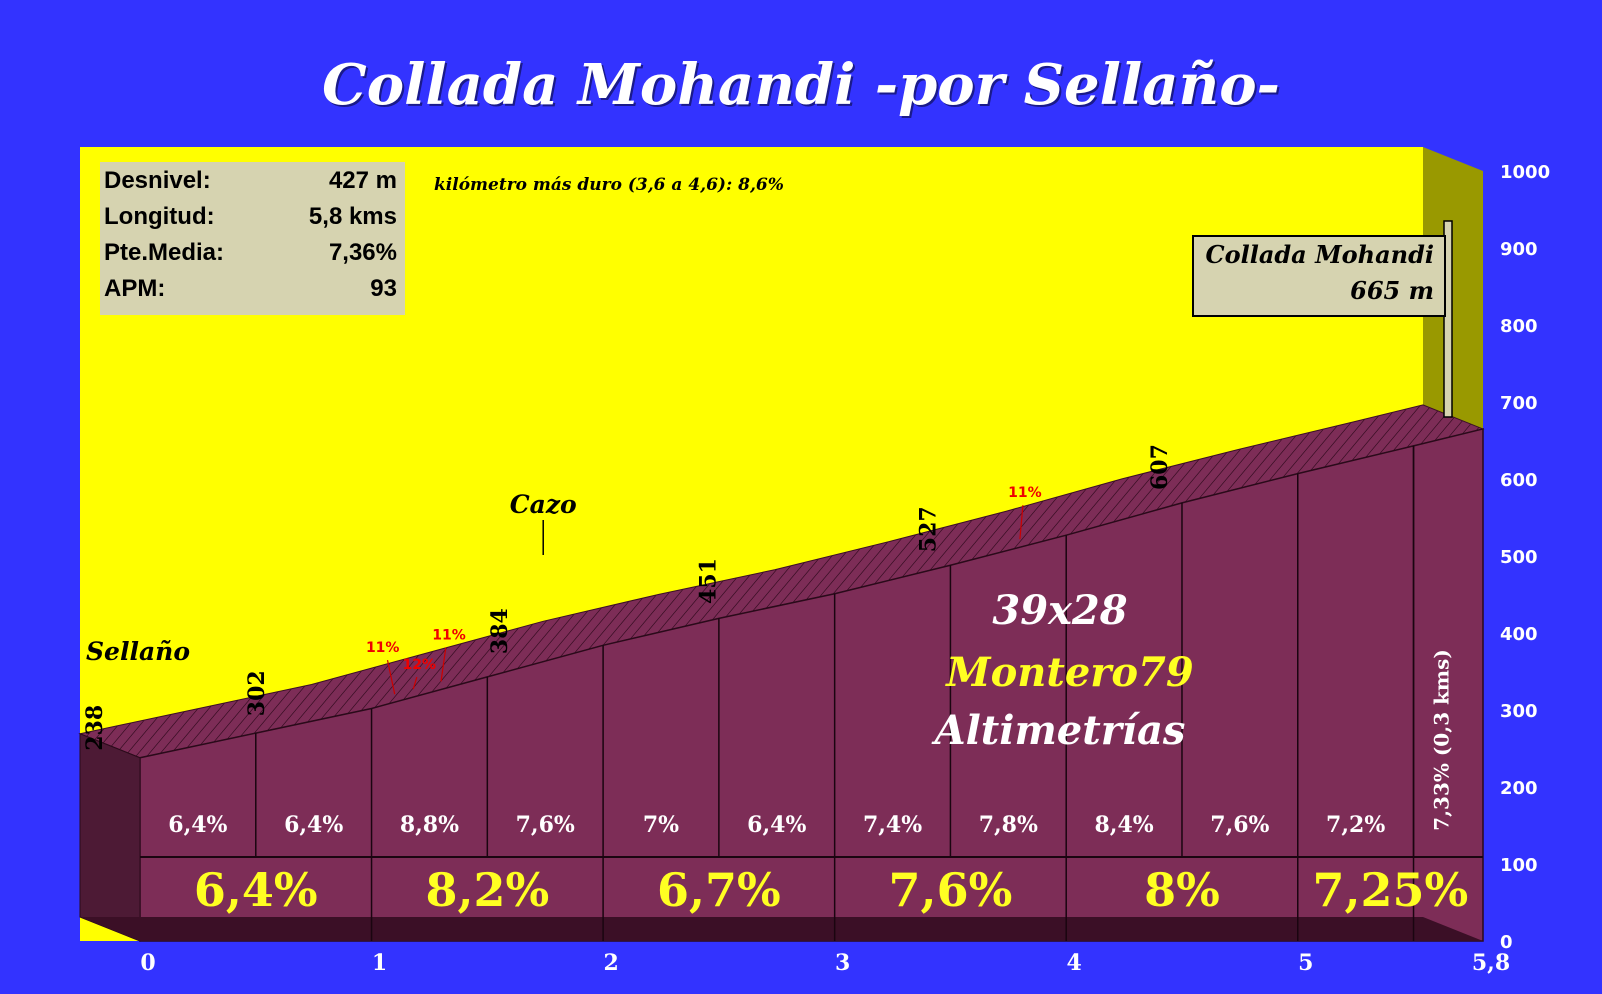  What do you see at coordinates (110, 837) in the screenshot?
I see `profile-left-face` at bounding box center [110, 837].